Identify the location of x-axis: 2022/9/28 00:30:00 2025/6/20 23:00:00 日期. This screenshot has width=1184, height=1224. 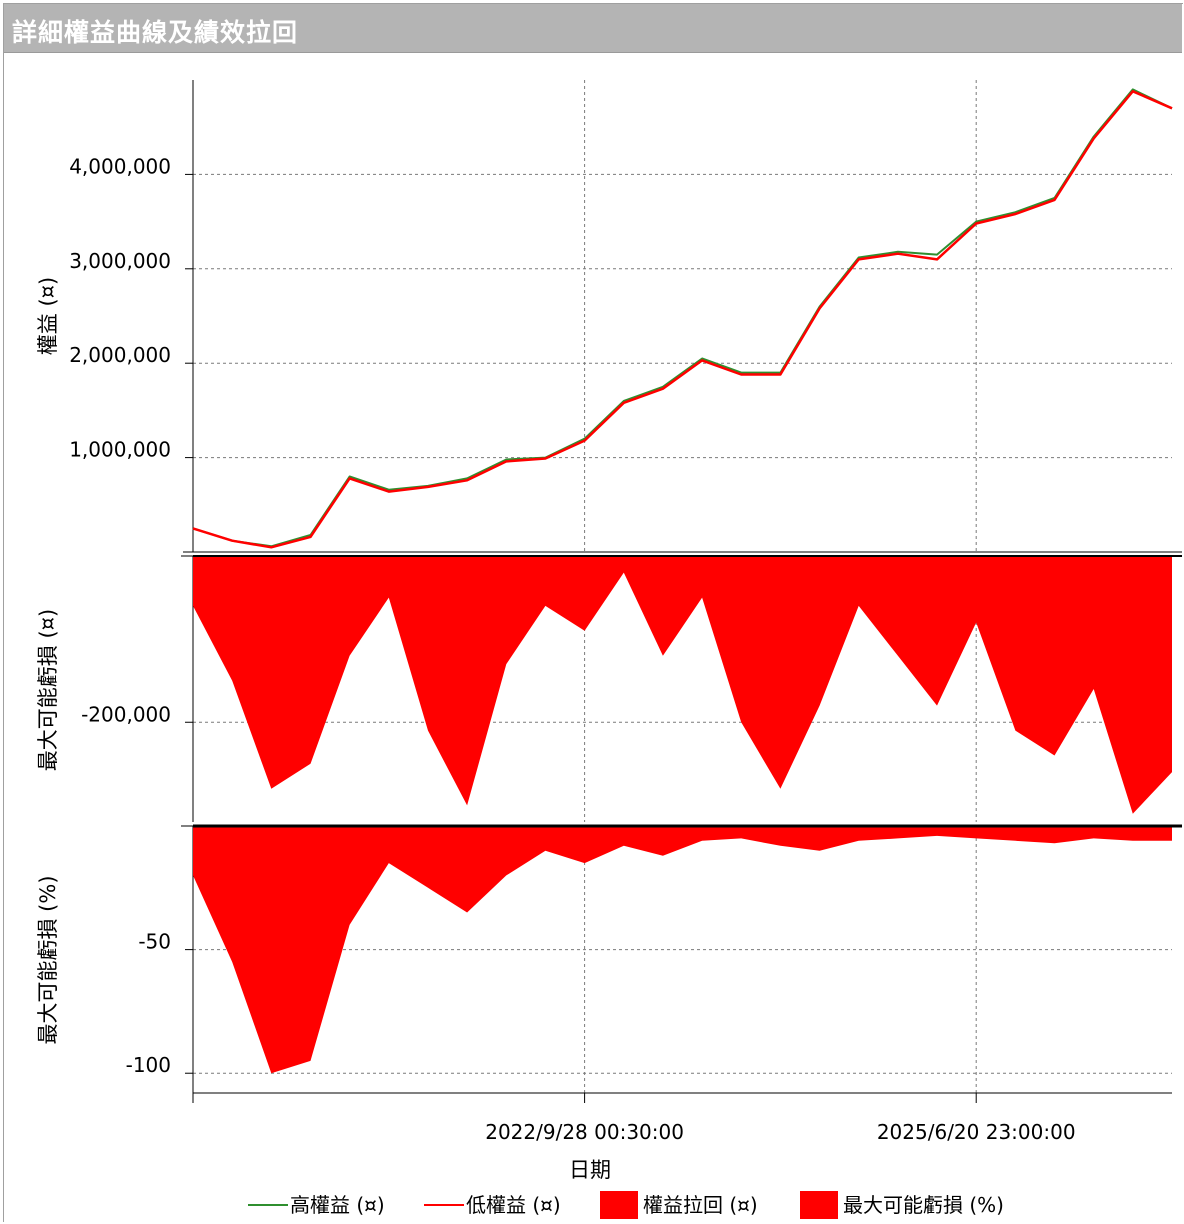
(682, 1137).